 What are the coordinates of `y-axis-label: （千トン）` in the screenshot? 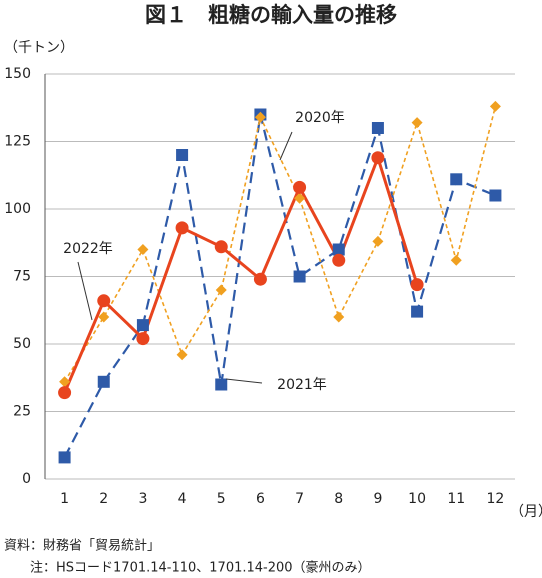 It's located at (39, 48).